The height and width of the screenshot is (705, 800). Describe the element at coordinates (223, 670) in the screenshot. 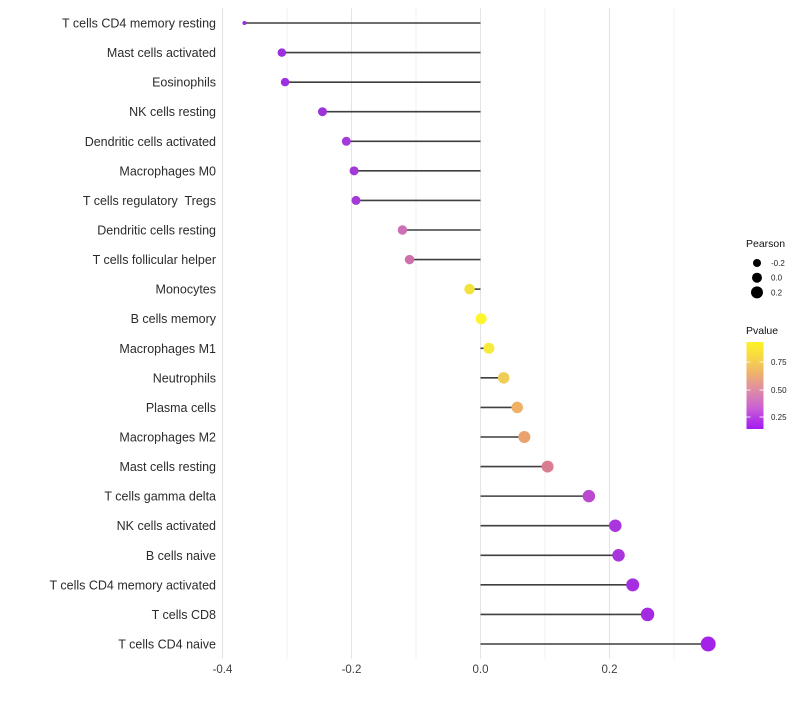

I see `x-tick-label: -0.4` at that location.